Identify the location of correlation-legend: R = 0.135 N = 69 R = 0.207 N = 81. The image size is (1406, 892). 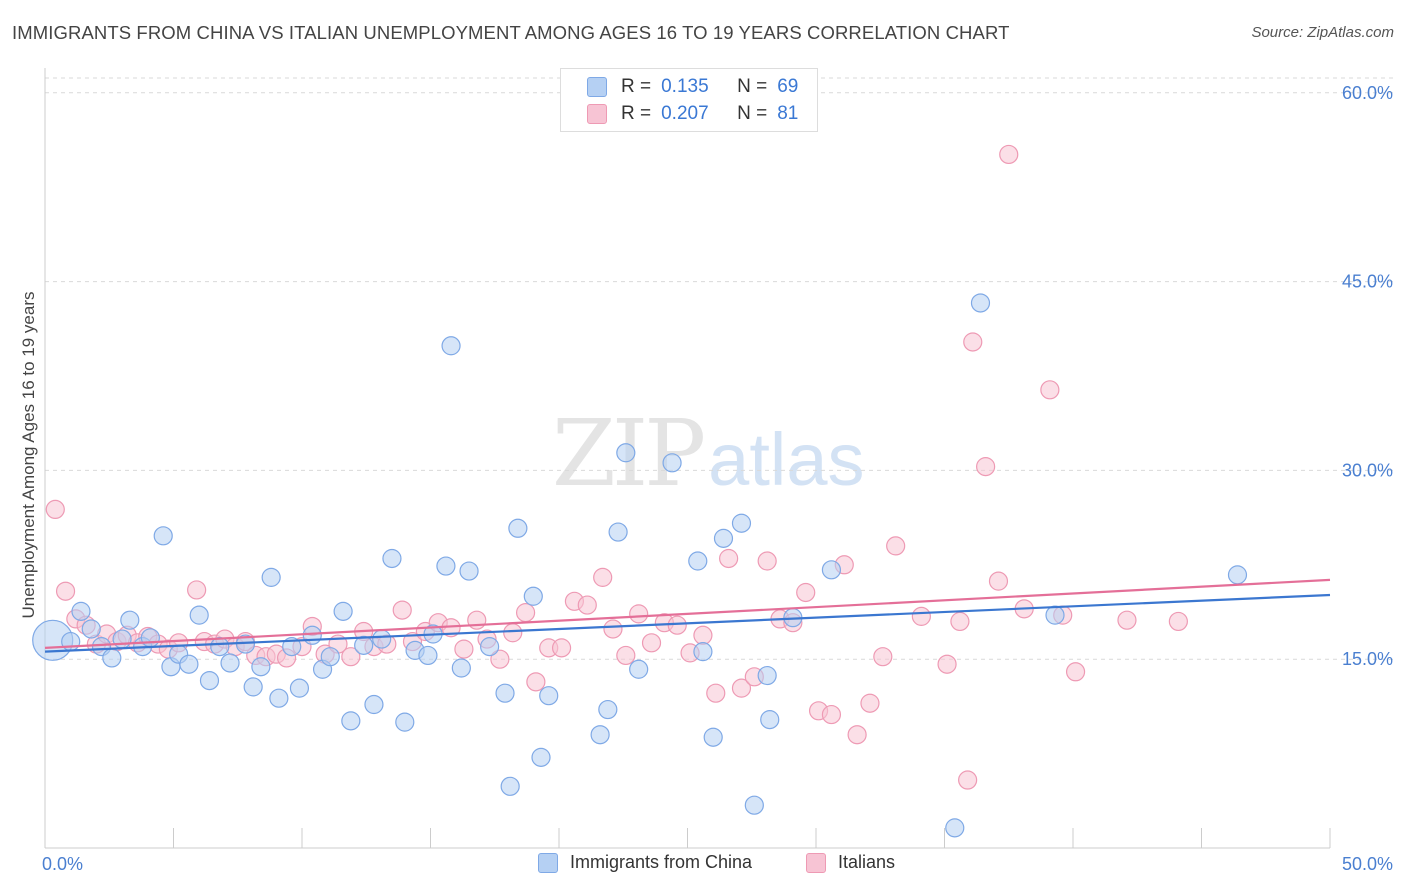
(689, 100).